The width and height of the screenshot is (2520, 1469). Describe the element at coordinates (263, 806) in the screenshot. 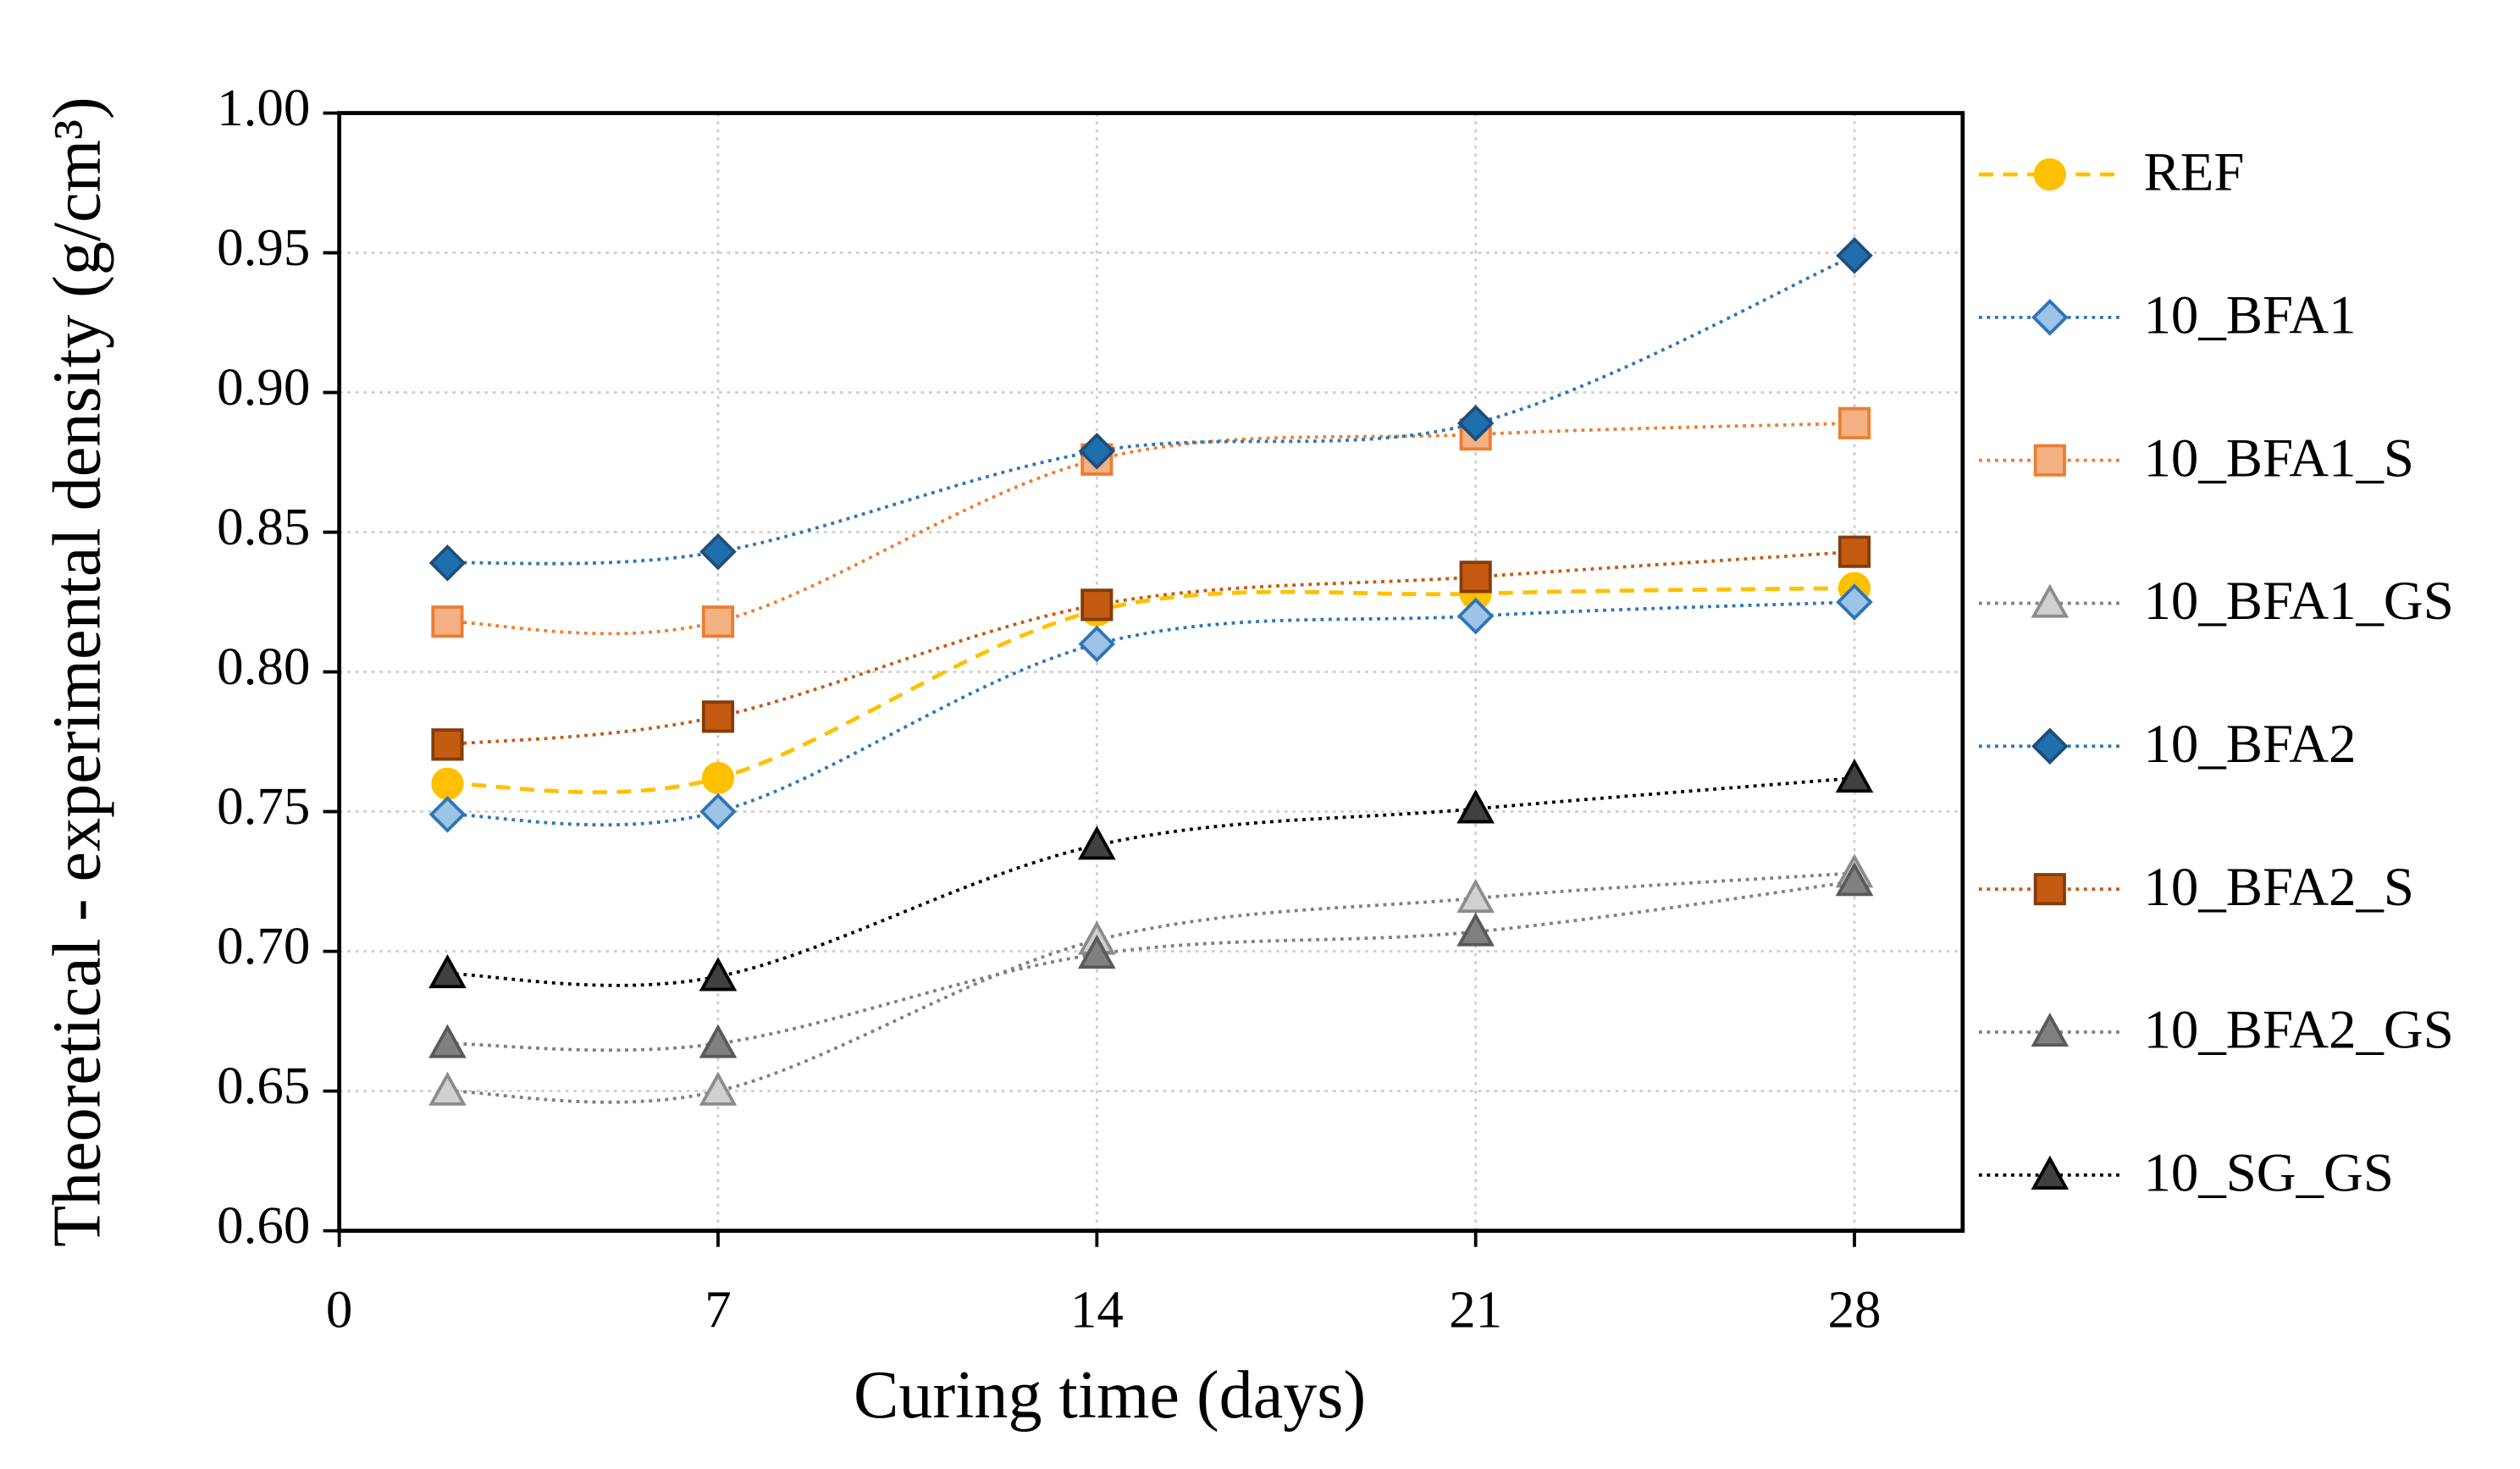

I see `y-tick-label: 0.75` at that location.